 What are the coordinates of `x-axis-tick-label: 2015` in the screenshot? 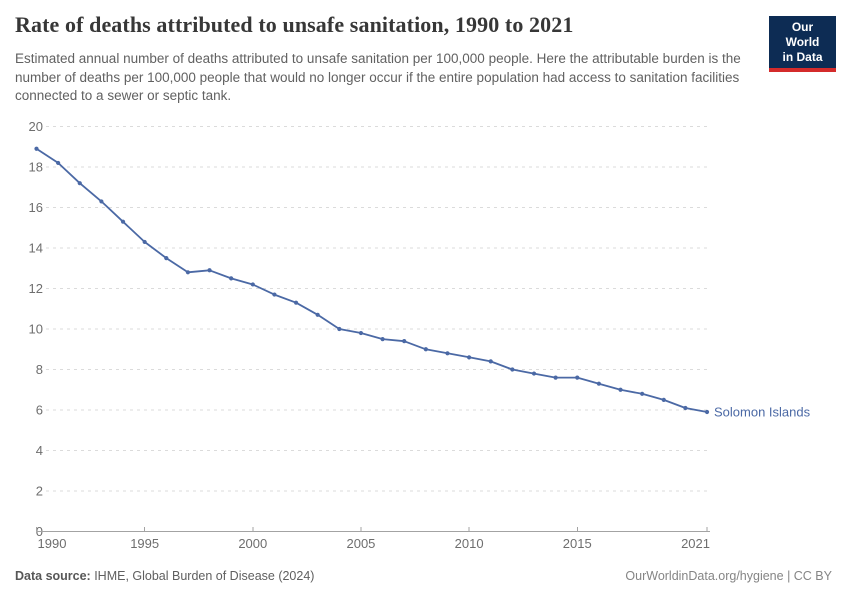 It's located at (577, 543).